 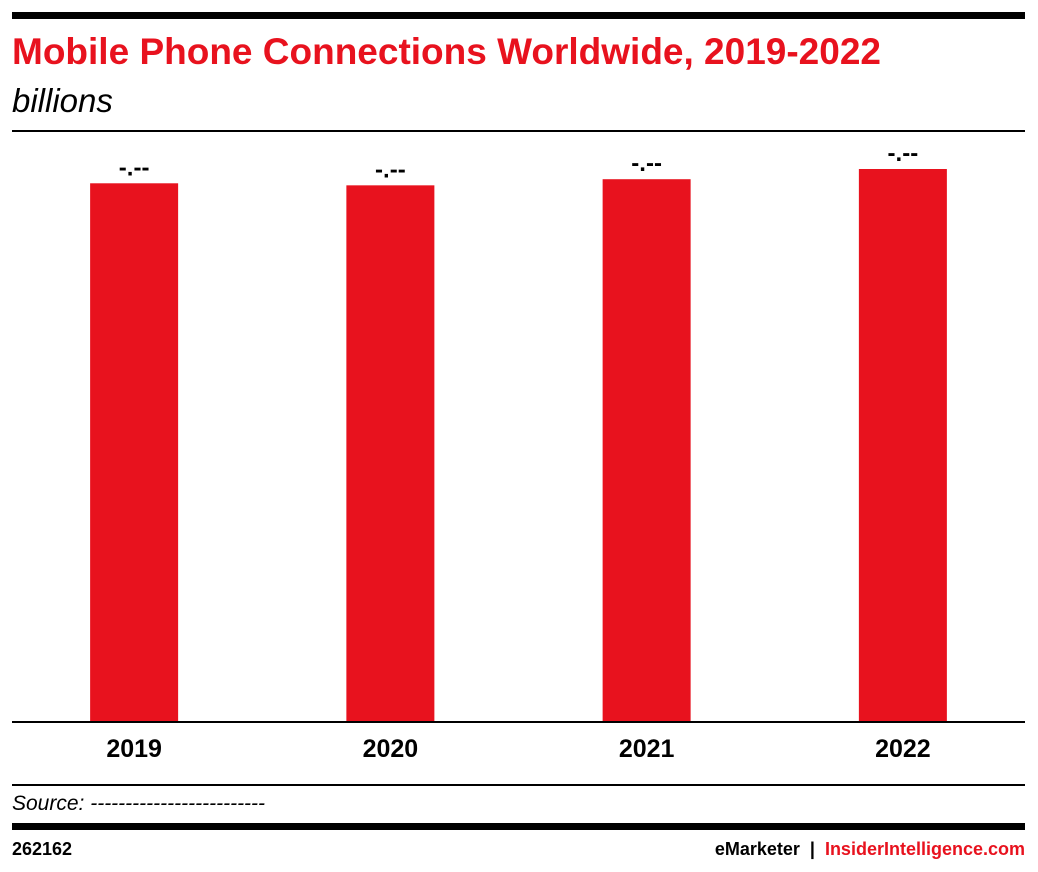 What do you see at coordinates (62, 100) in the screenshot?
I see `chart-subtitle: billions` at bounding box center [62, 100].